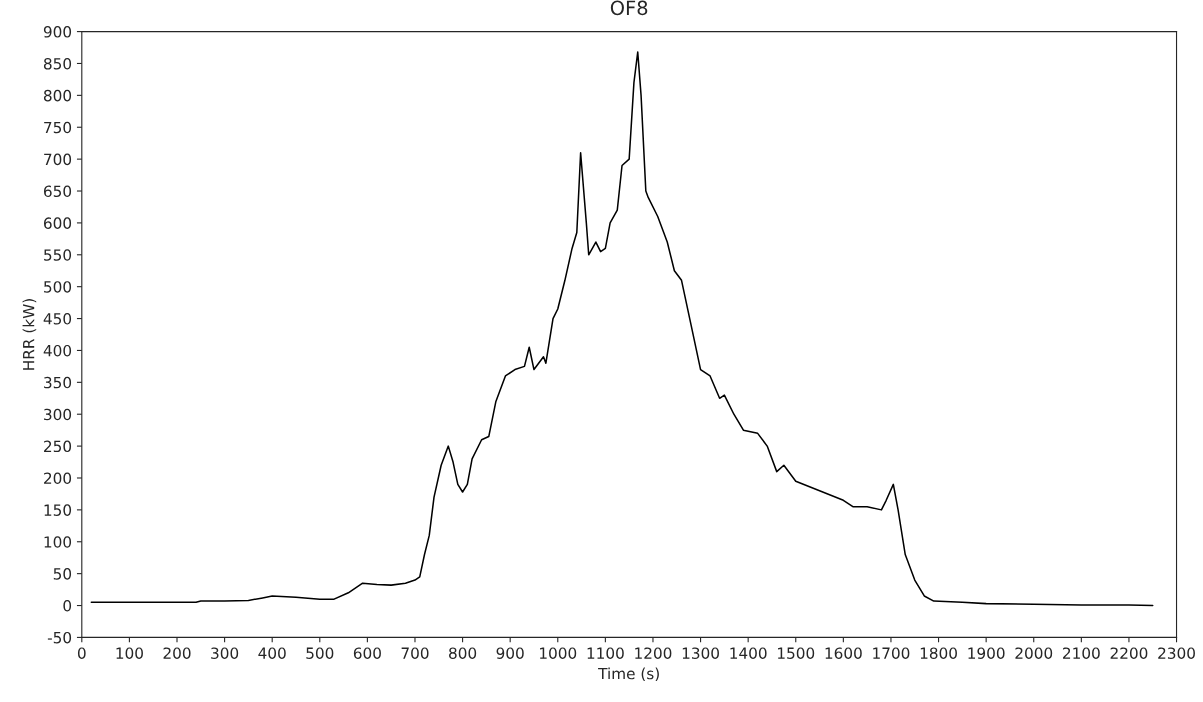 The image size is (1203, 702). What do you see at coordinates (58, 414) in the screenshot?
I see `y-tick-label: 300` at bounding box center [58, 414].